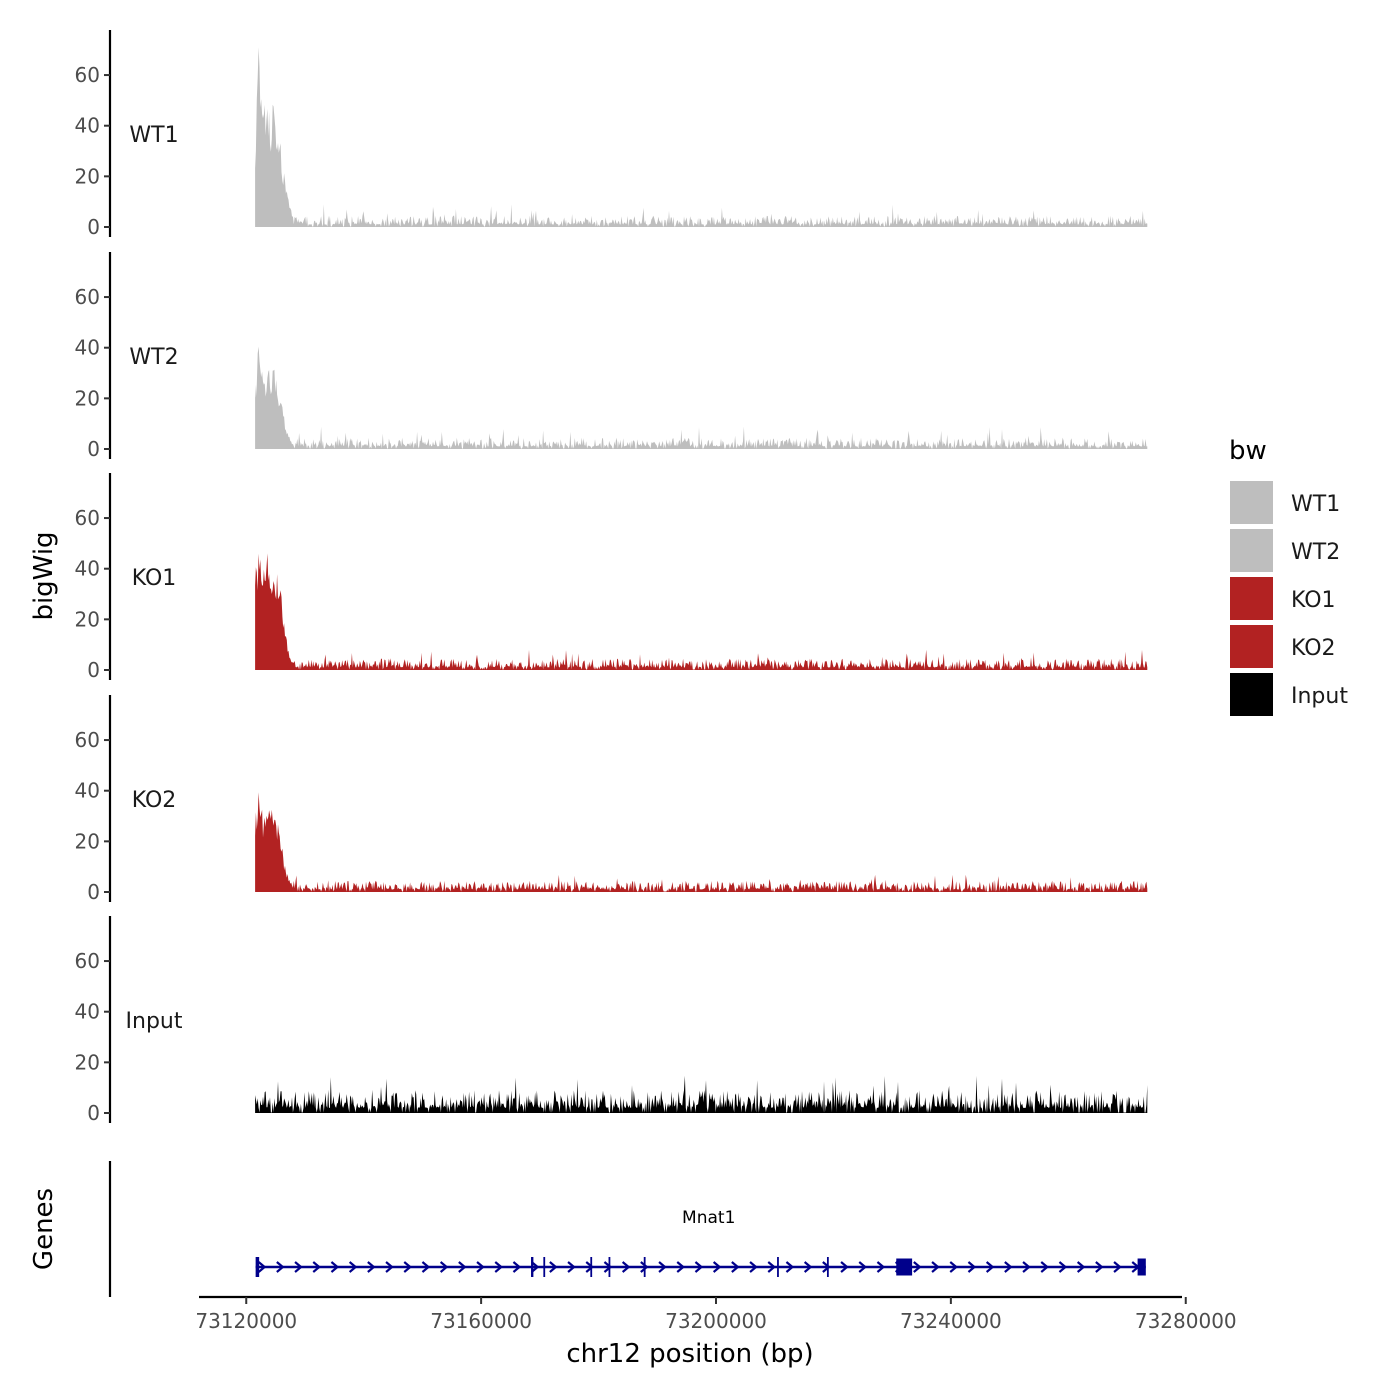  What do you see at coordinates (1251, 694) in the screenshot?
I see `legend-swatch-input` at bounding box center [1251, 694].